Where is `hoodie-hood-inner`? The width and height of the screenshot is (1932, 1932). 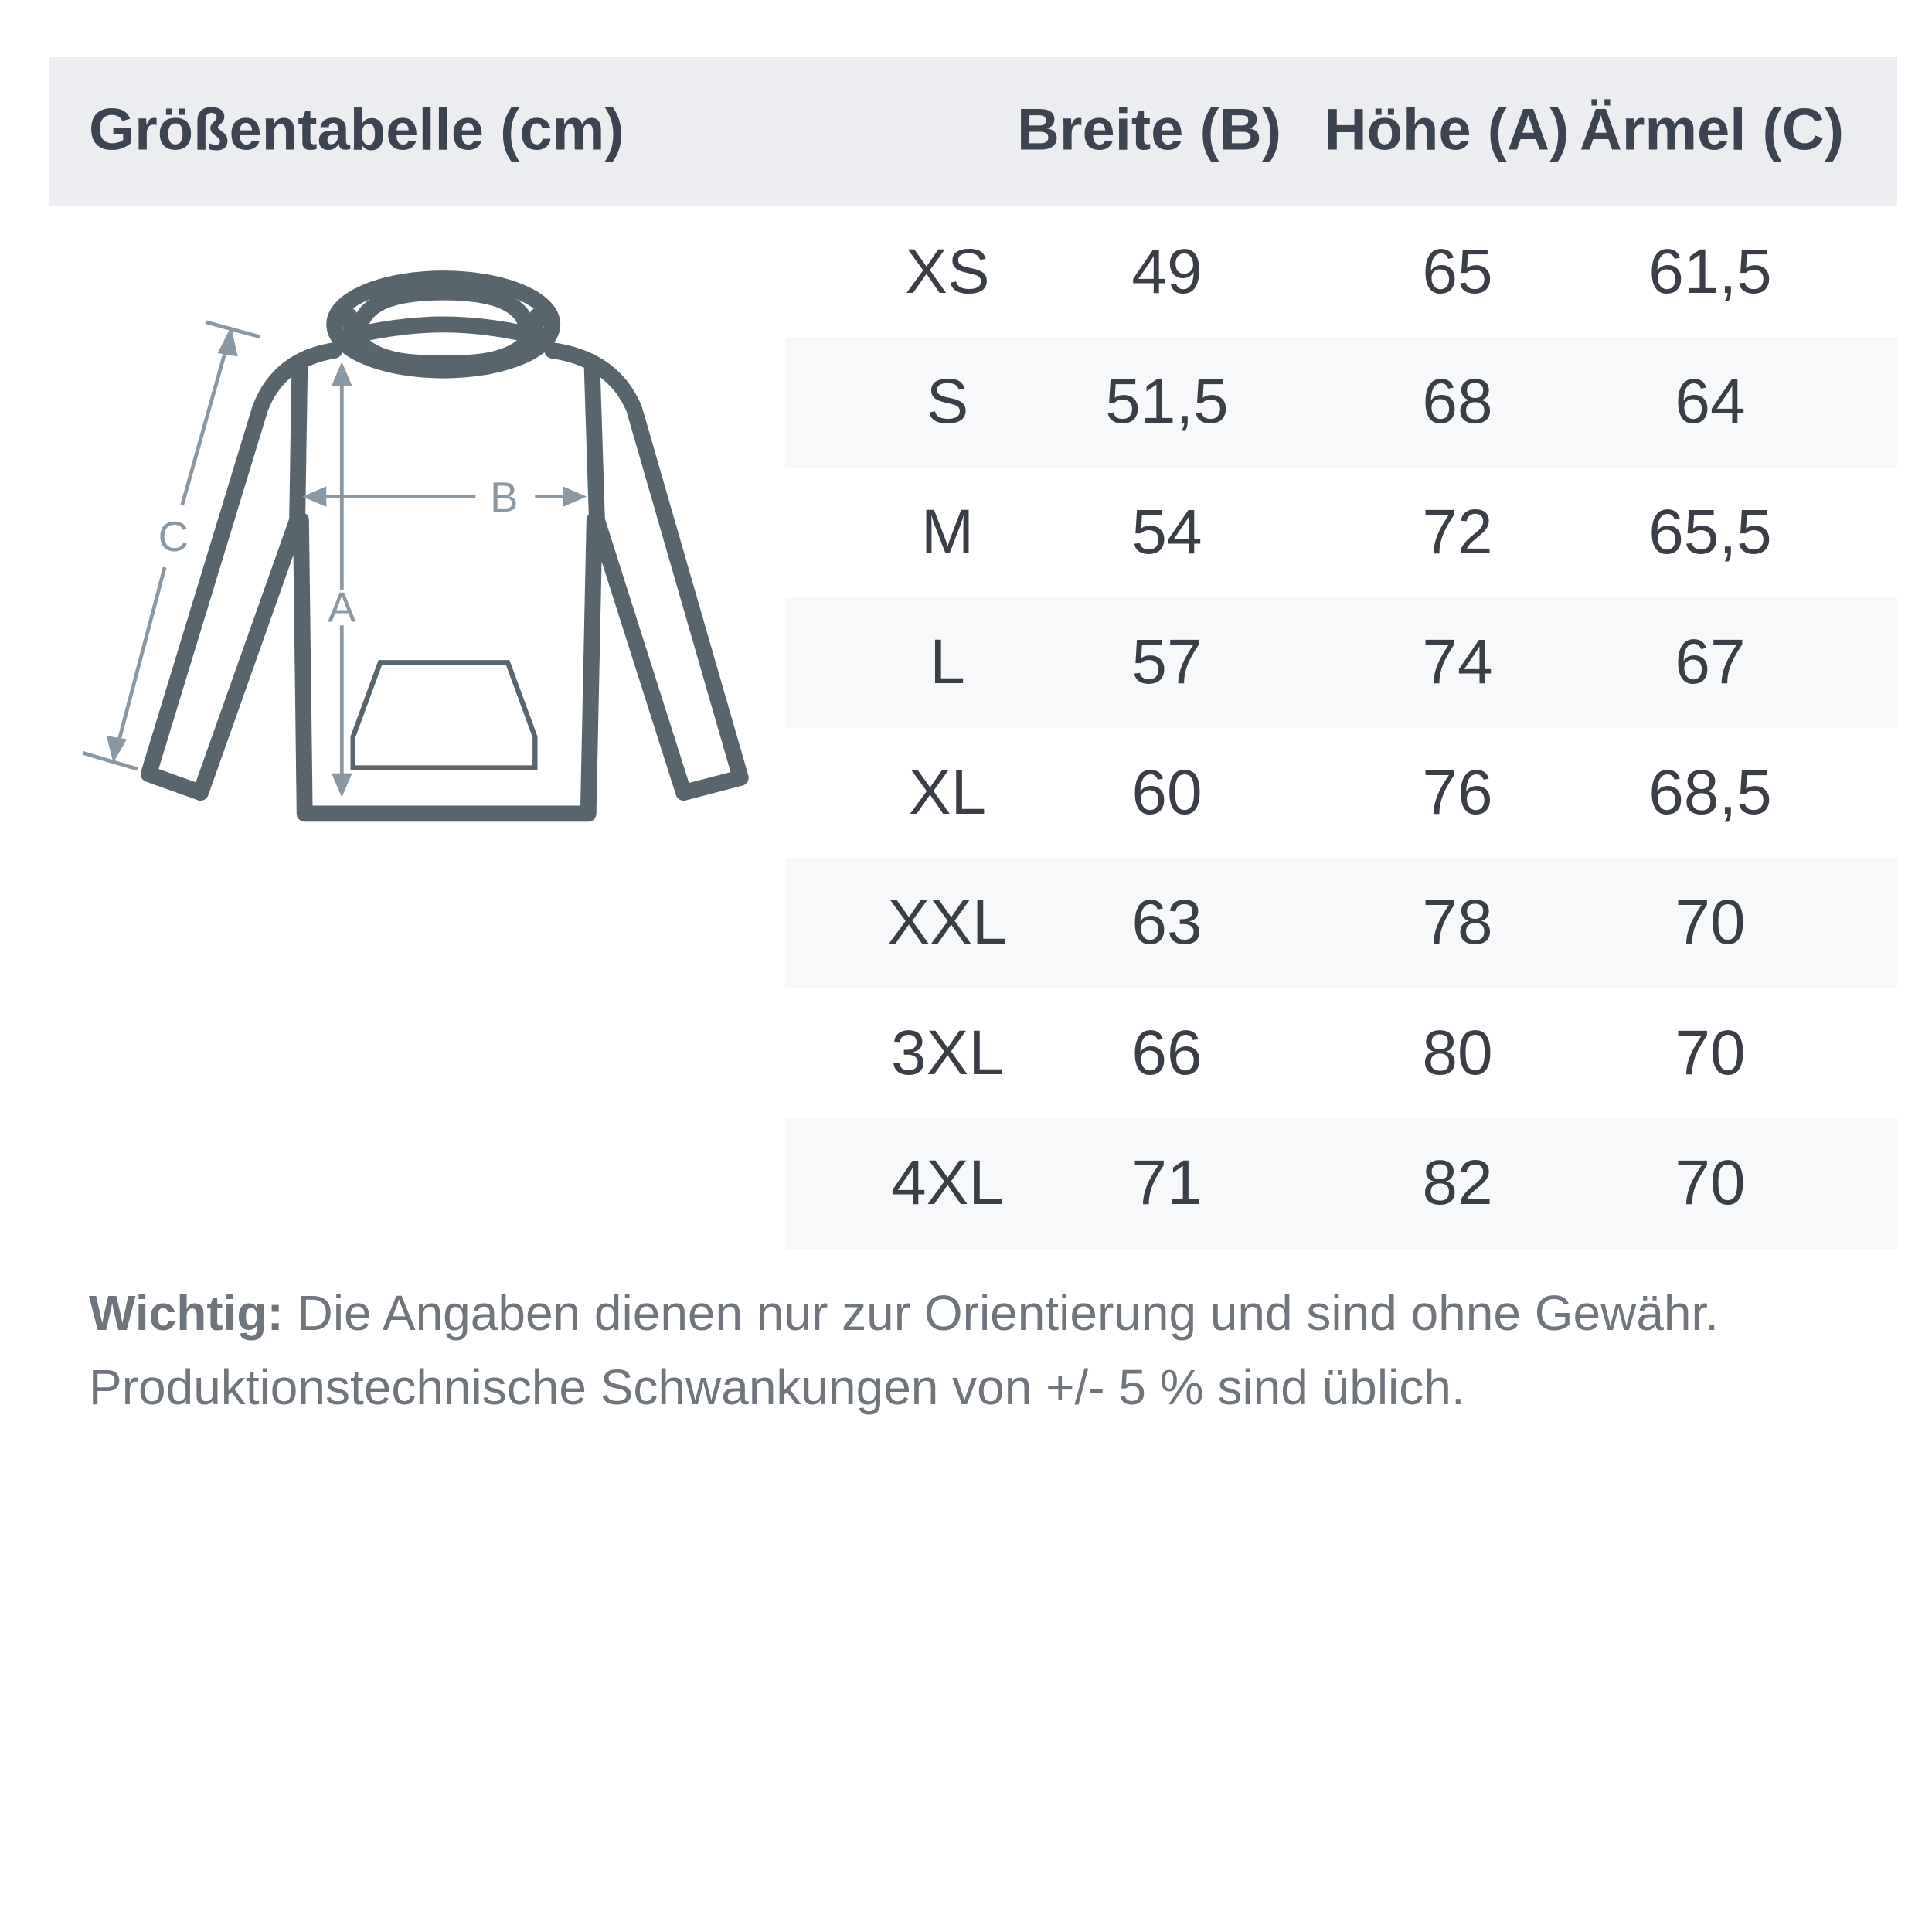
hoodie-hood-inner is located at coordinates (443, 314).